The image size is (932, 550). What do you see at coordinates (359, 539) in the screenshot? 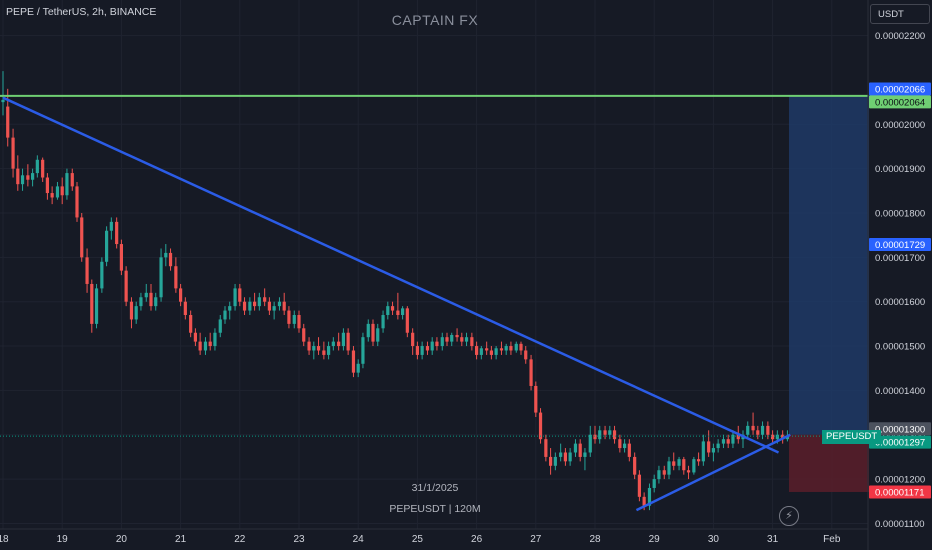
I see `x-tick-label: 24` at bounding box center [359, 539].